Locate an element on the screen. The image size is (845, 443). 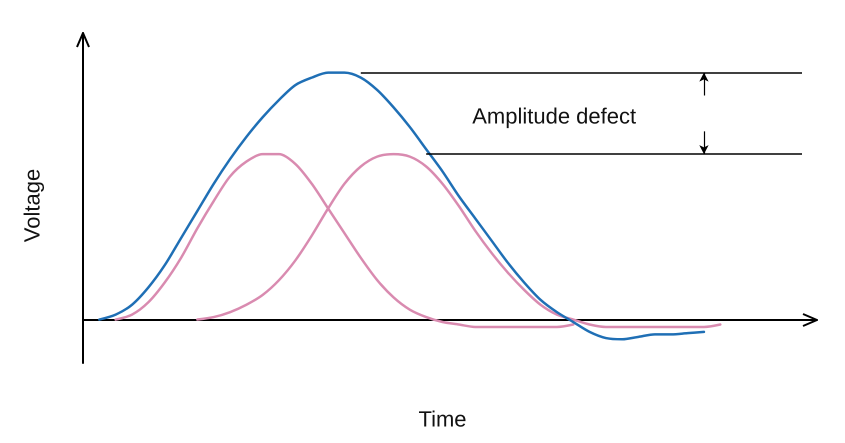
x-axis-title: Time is located at coordinates (442, 419).